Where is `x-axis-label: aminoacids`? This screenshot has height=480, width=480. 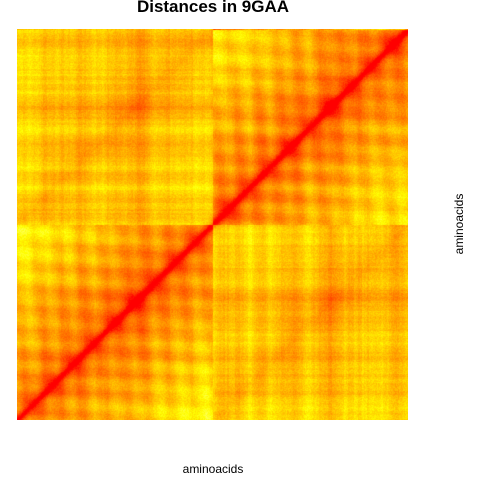
x-axis-label: aminoacids is located at coordinates (213, 469).